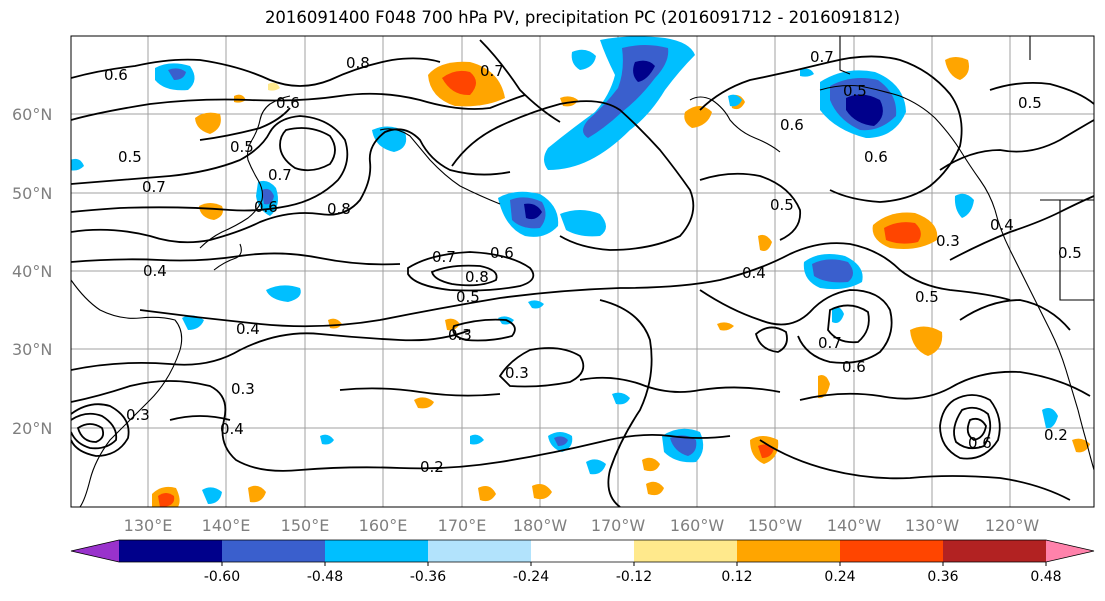 The width and height of the screenshot is (1105, 601). What do you see at coordinates (32, 114) in the screenshot?
I see `lat-label: 60°N` at bounding box center [32, 114].